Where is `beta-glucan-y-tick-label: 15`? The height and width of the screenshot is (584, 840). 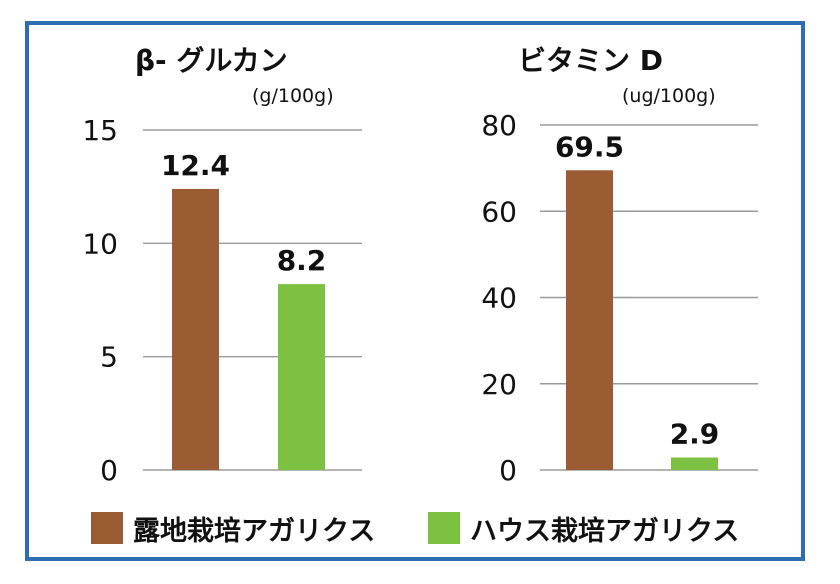 beta-glucan-y-tick-label: 15 is located at coordinates (100, 130).